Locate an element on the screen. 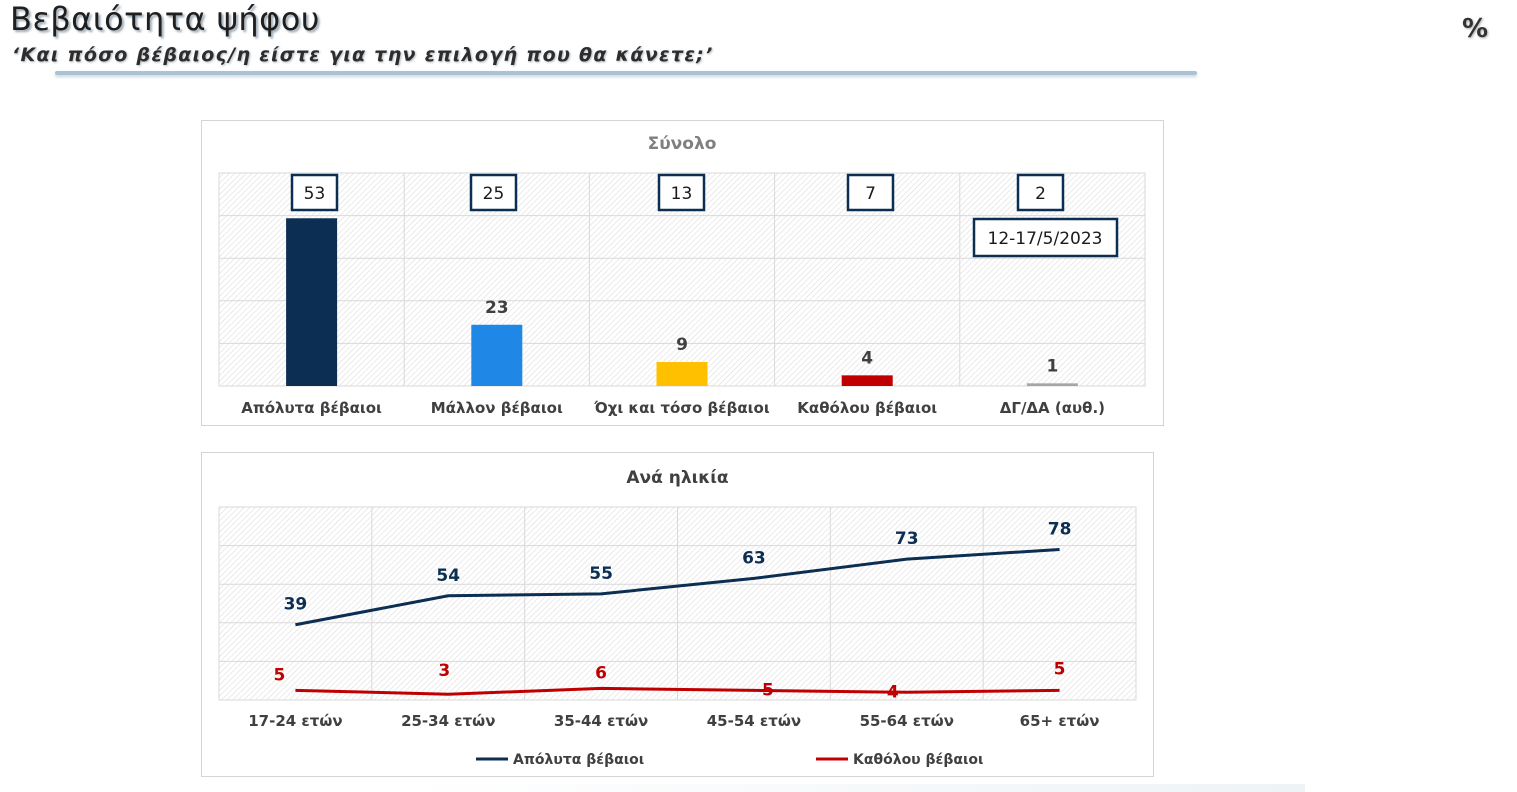 This screenshot has height=792, width=1517. point-value-label: 54 is located at coordinates (448, 576).